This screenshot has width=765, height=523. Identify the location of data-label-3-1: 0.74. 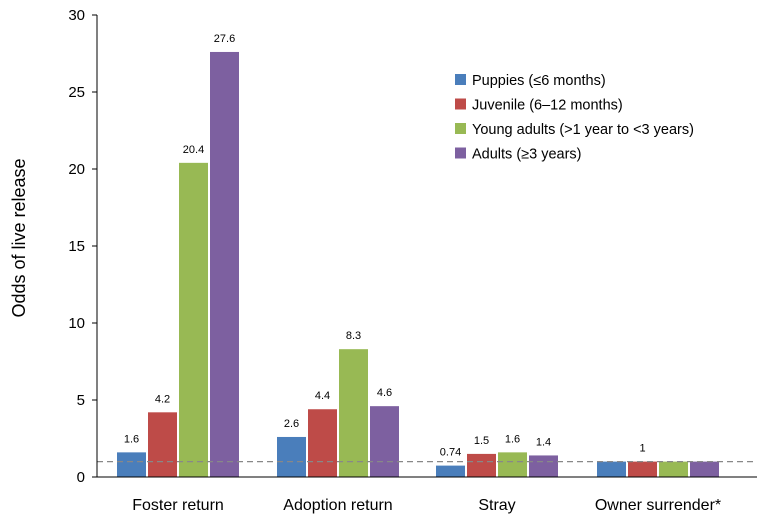
(450, 453).